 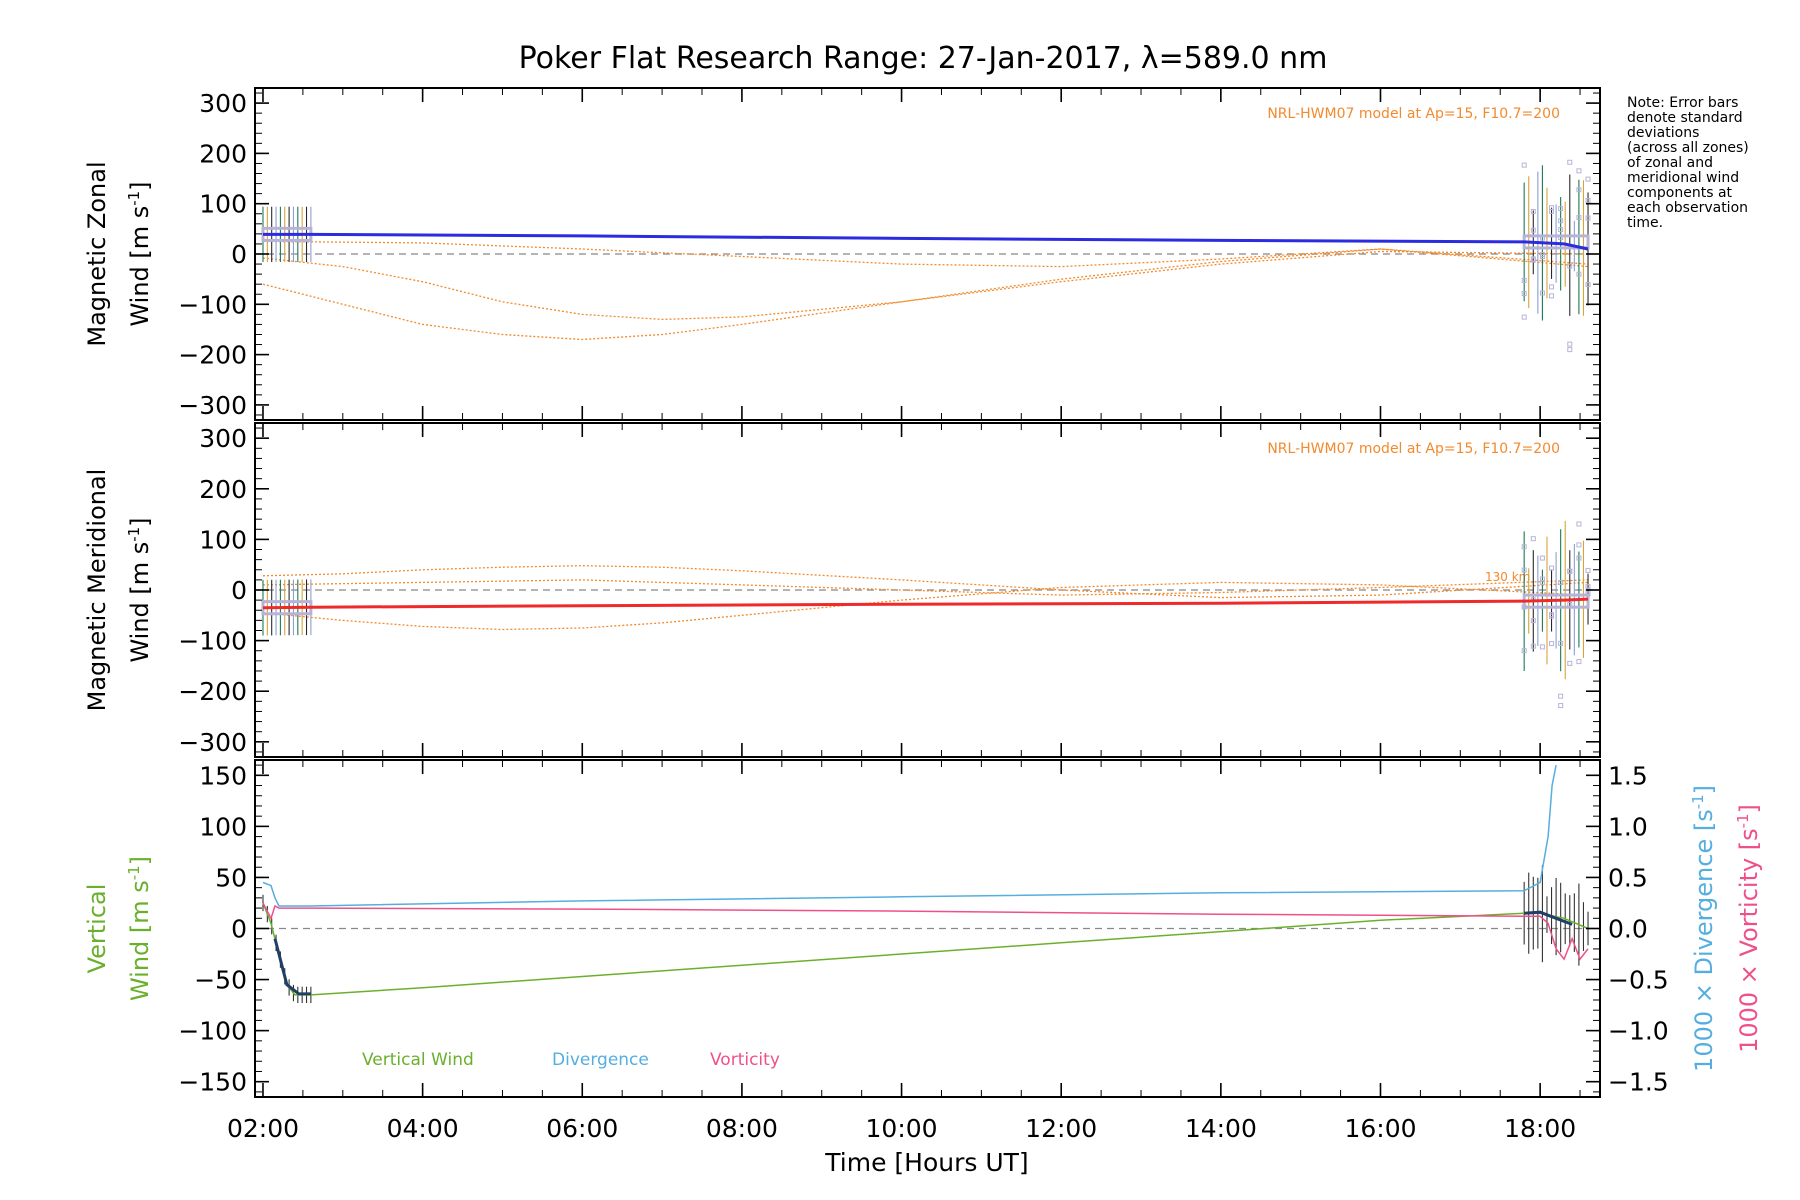 I want to click on y-axis-label-line1: Magnetic Zonal, so click(x=97, y=253).